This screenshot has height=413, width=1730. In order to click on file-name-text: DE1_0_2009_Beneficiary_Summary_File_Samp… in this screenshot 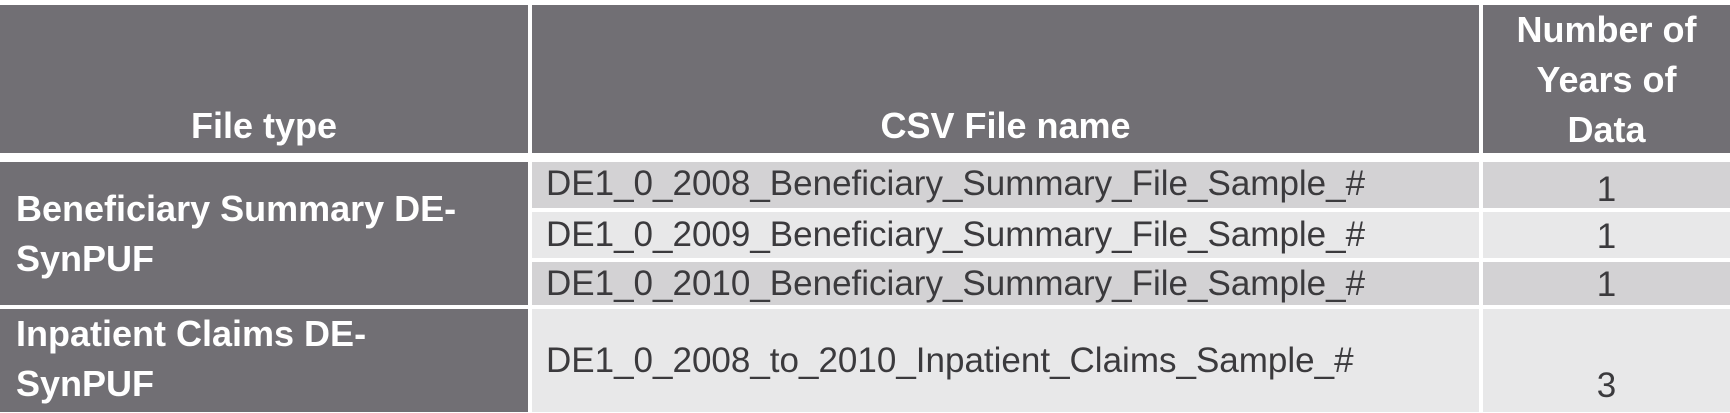, I will do `click(956, 234)`.